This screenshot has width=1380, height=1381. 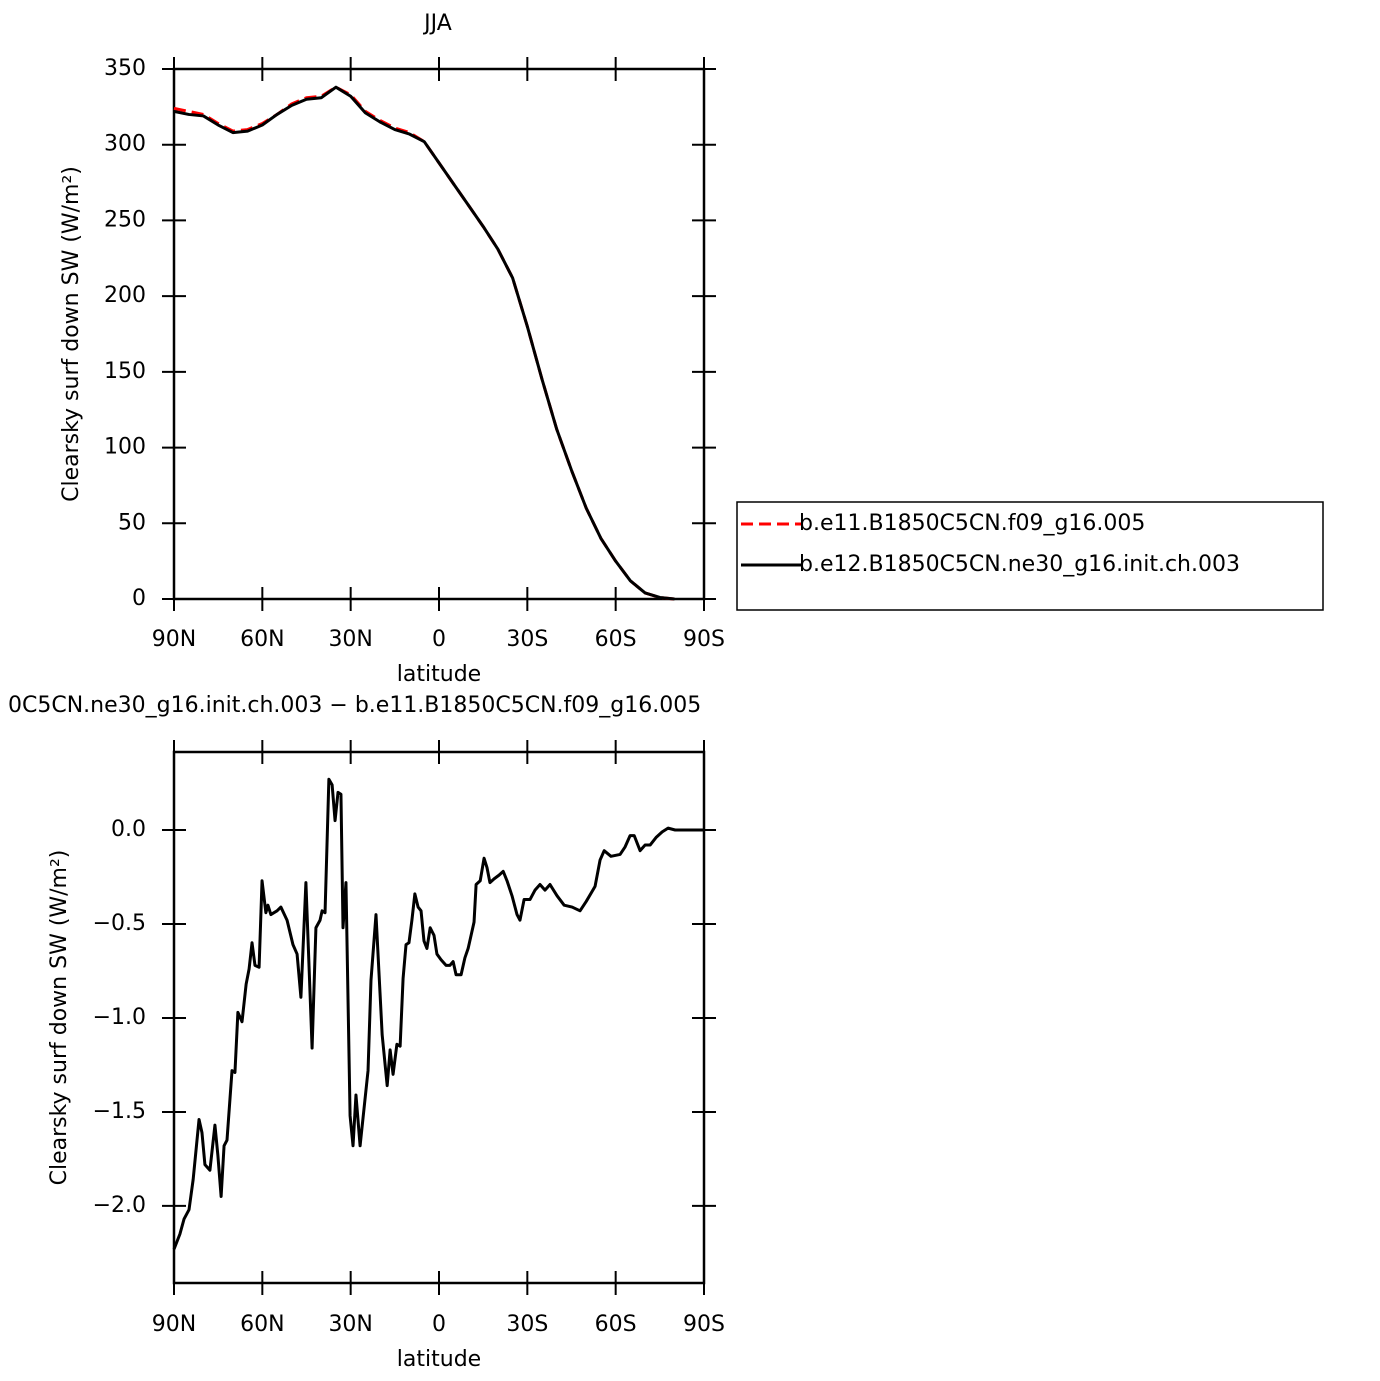 I want to click on y-tick-label: −1.0, so click(x=119, y=1017).